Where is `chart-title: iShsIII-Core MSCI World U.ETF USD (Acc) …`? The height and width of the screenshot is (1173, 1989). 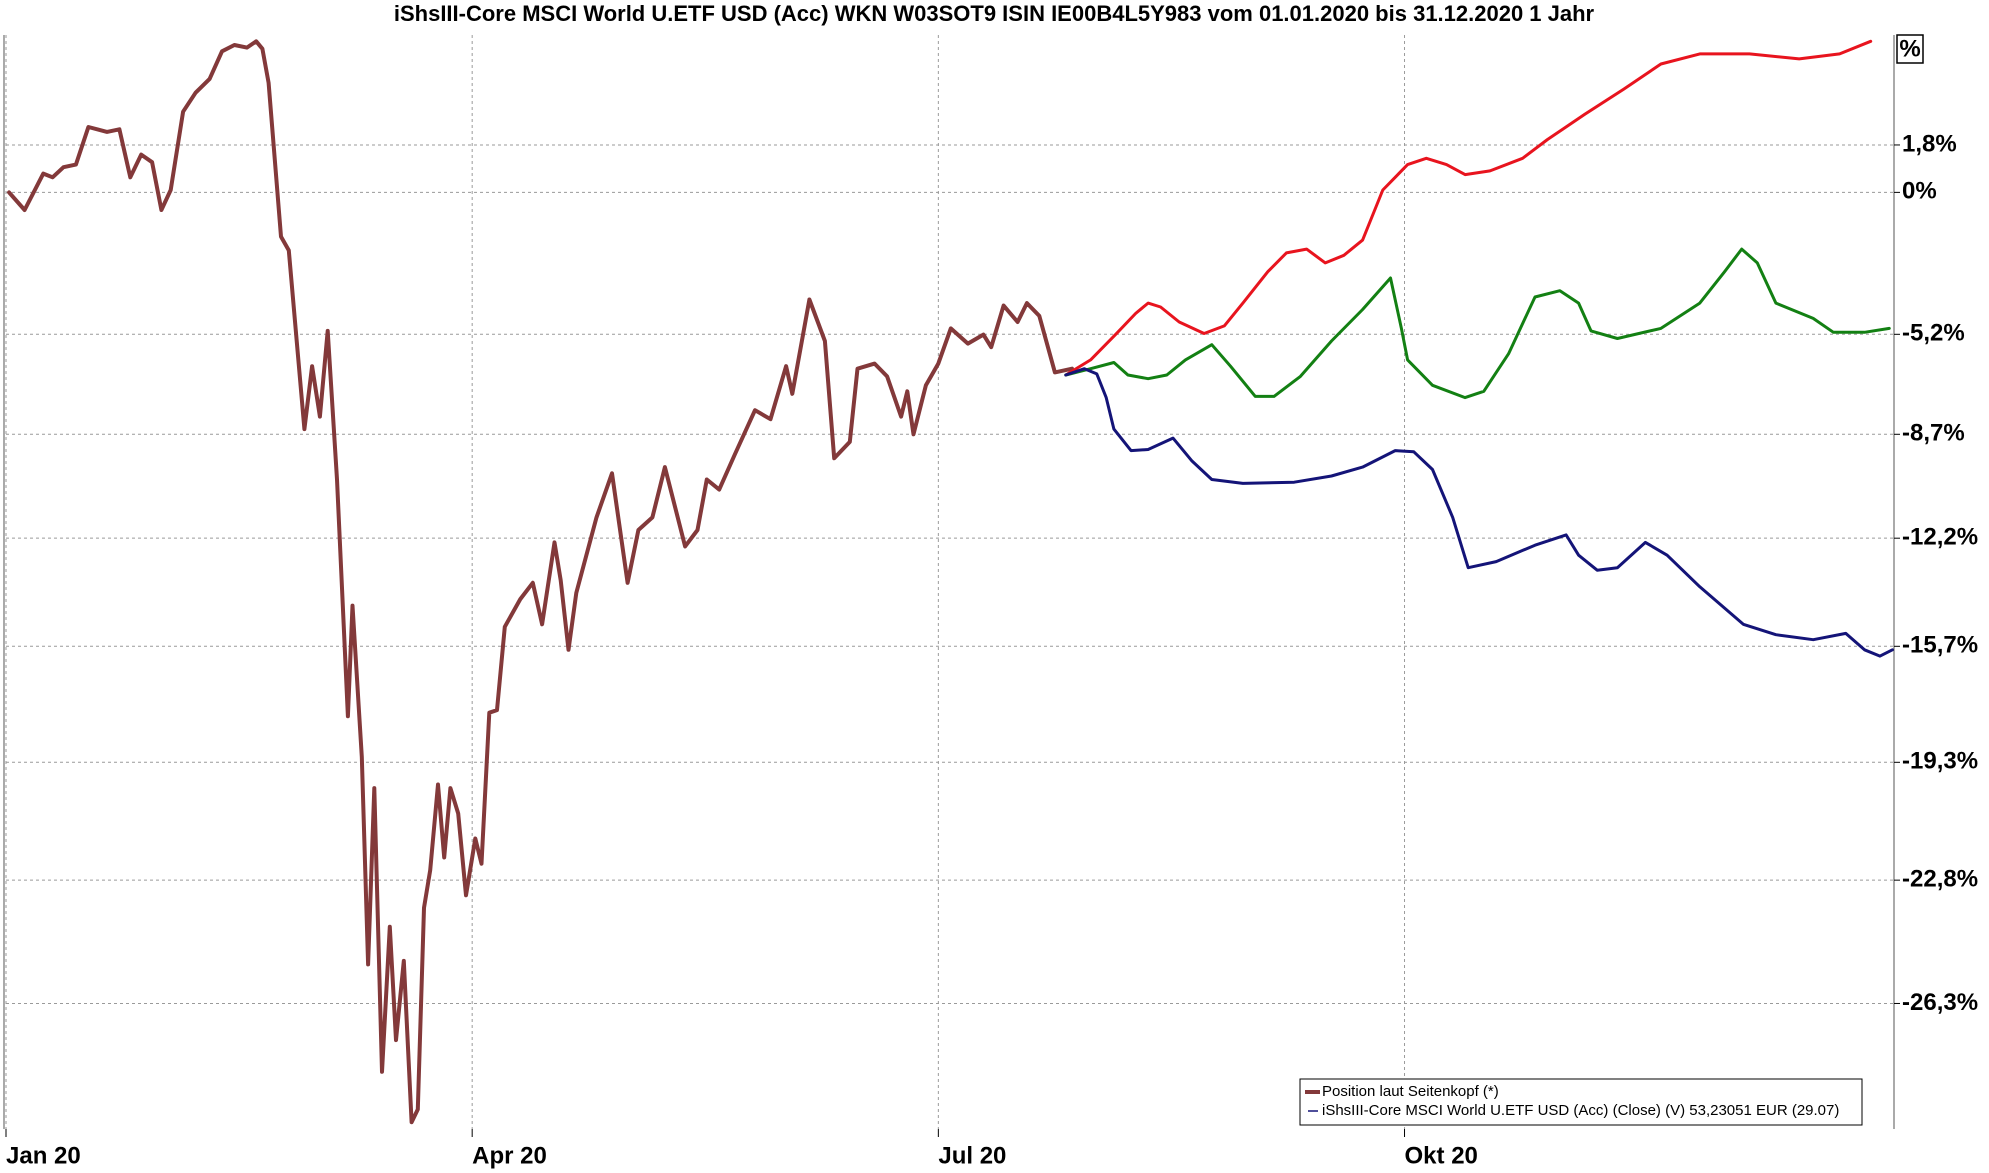 chart-title: iShsIII-Core MSCI World U.ETF USD (Acc) … is located at coordinates (994, 13).